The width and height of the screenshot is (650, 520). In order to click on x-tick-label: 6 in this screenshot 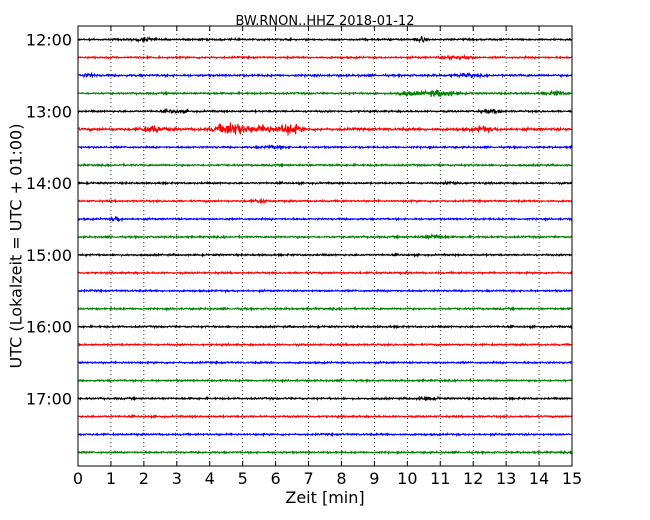, I will do `click(276, 478)`.